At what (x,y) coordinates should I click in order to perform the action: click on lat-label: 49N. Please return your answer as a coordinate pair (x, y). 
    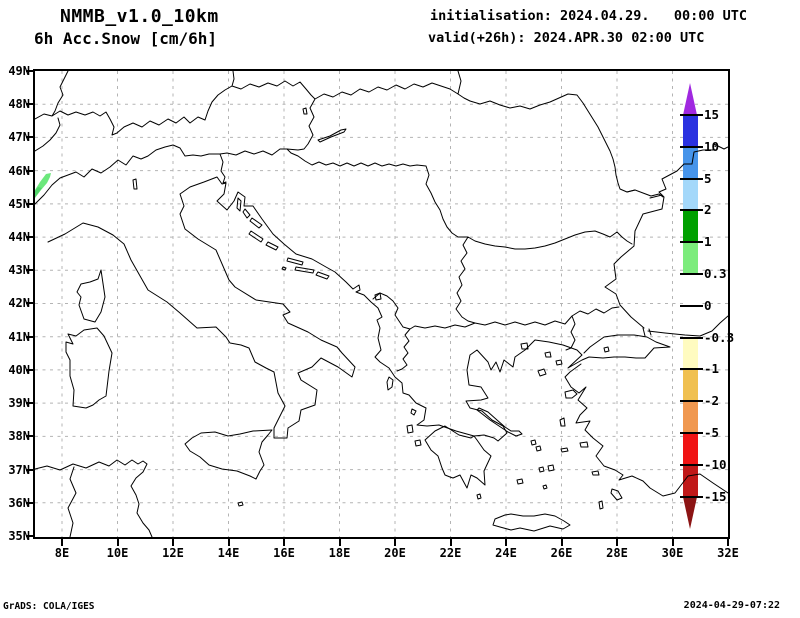
    Looking at the image, I should click on (19, 71).